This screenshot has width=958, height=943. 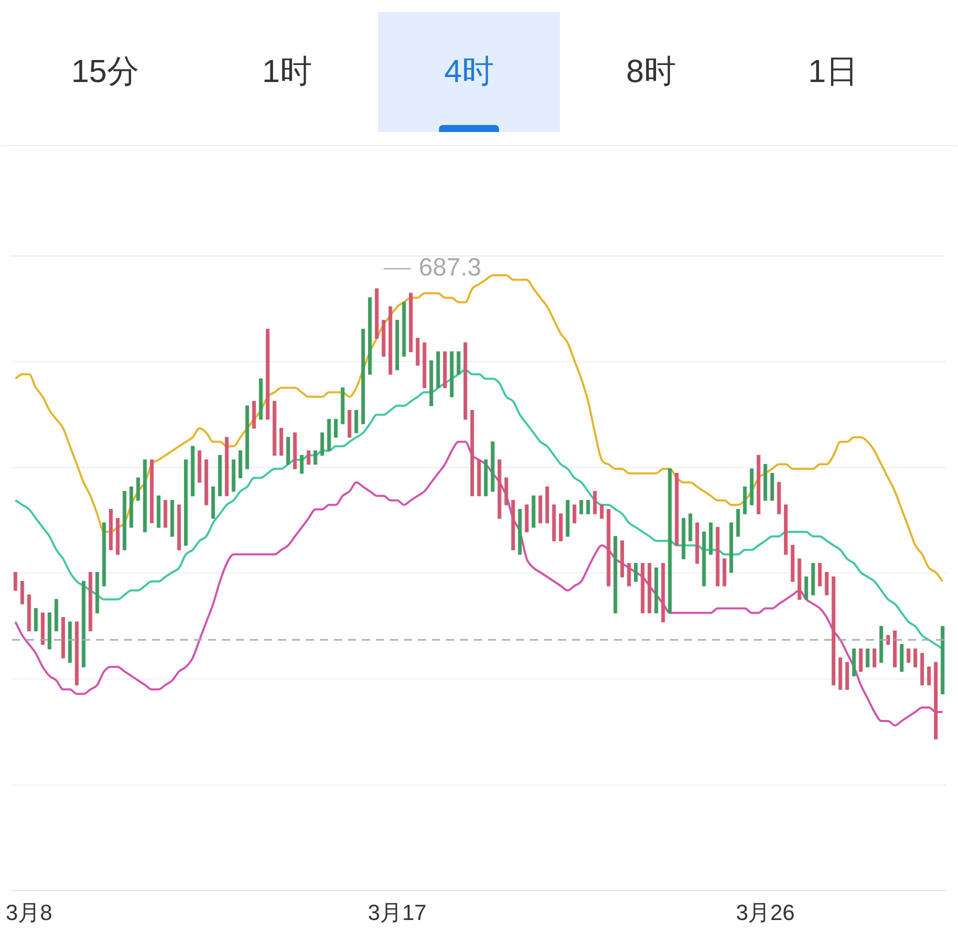 I want to click on category-label: 1时, so click(x=287, y=71).